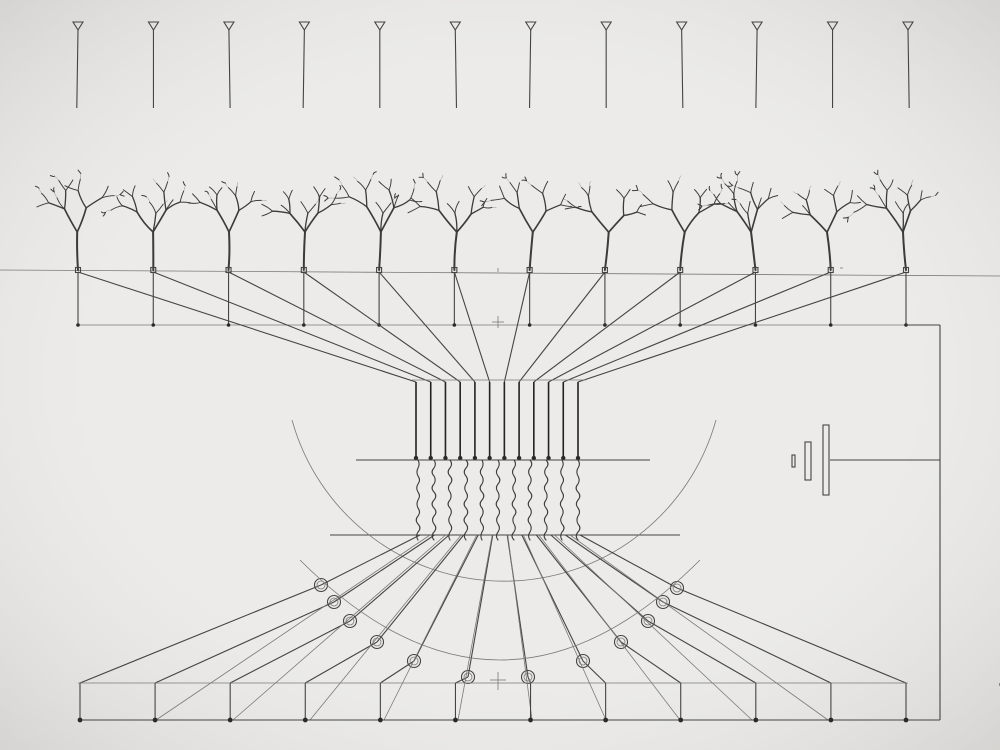 This screenshot has width=1000, height=750. What do you see at coordinates (810, 460) in the screenshot?
I see `capacitor-symbol-icon` at bounding box center [810, 460].